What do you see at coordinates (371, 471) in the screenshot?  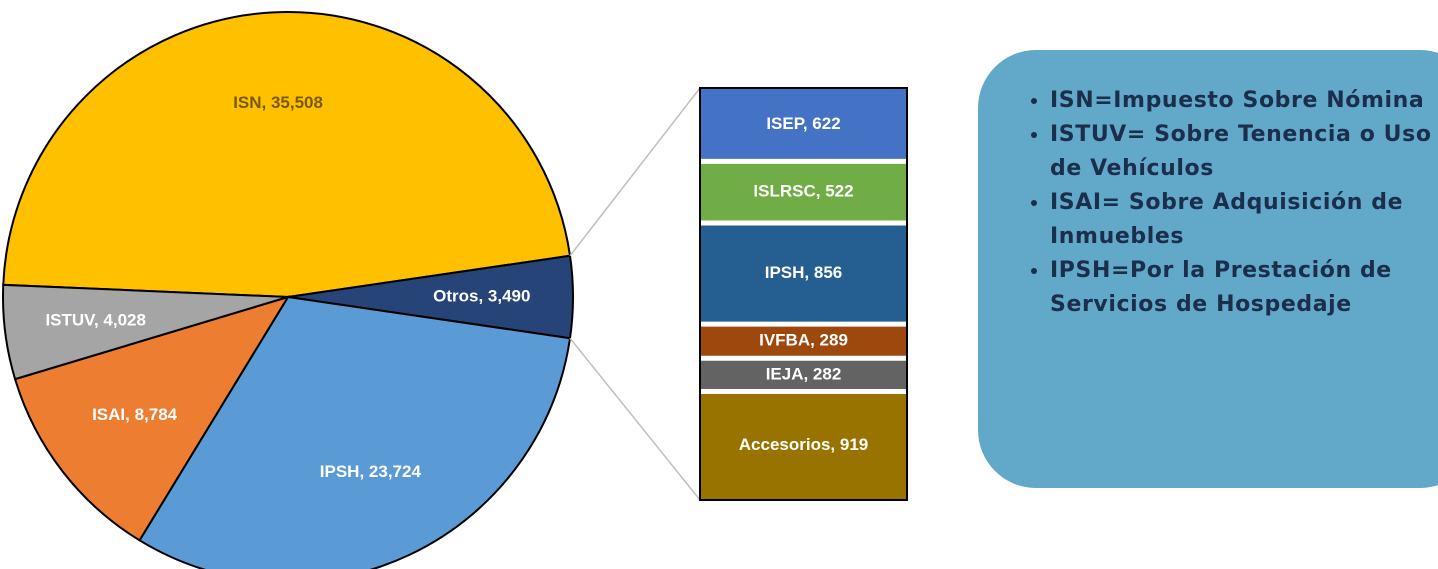 I see `data-label: IPSH, 23,724` at bounding box center [371, 471].